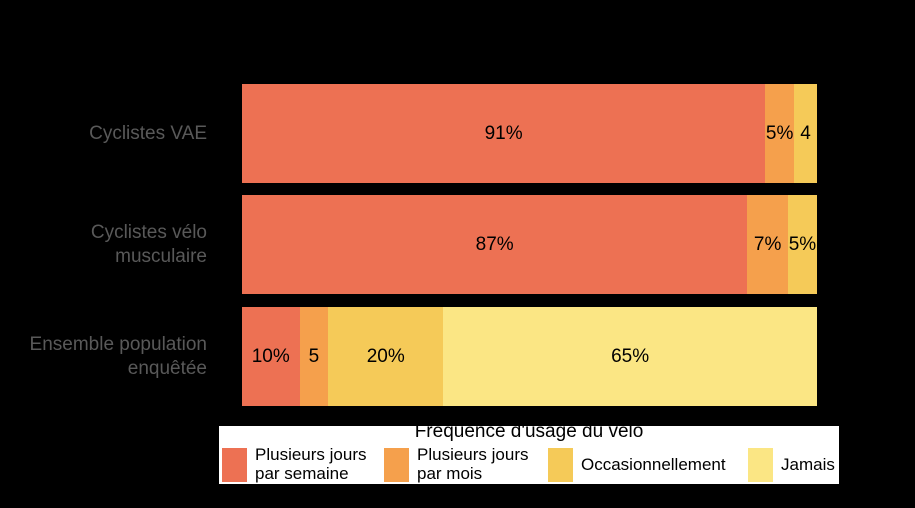 Image resolution: width=915 pixels, height=508 pixels. I want to click on legend-item: Jamais, so click(791, 465).